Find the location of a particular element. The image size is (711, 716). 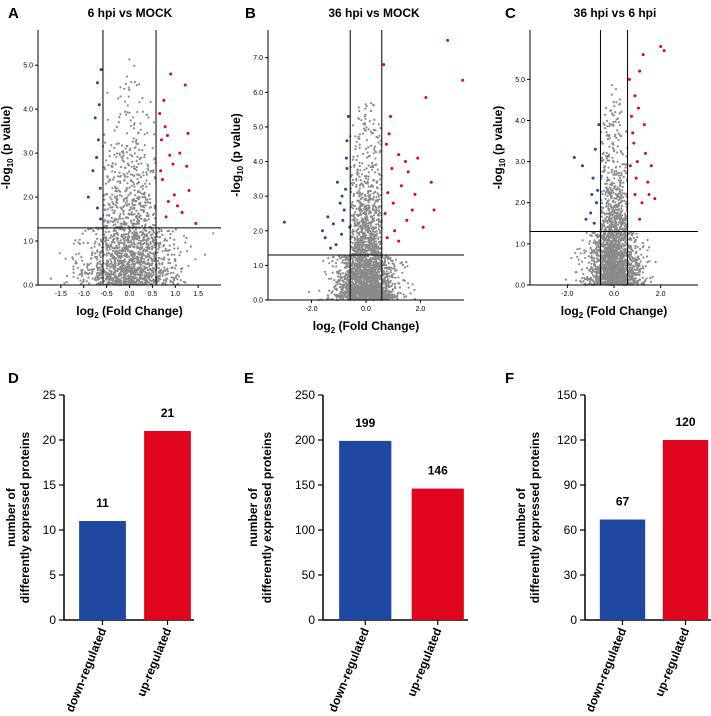

panel-letter: C is located at coordinates (510, 13).